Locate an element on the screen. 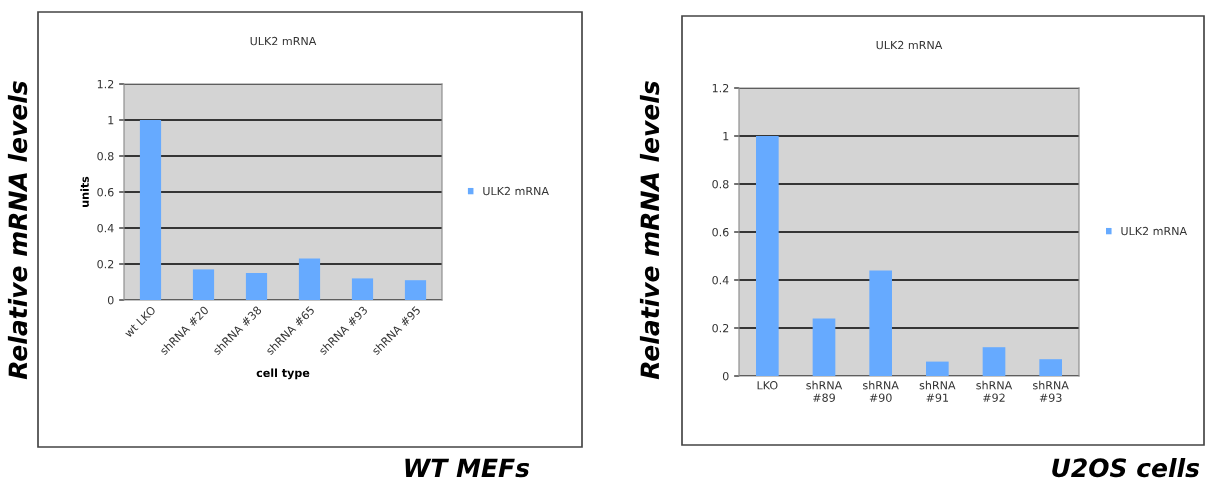  x-axis-title: cell type is located at coordinates (283, 374).